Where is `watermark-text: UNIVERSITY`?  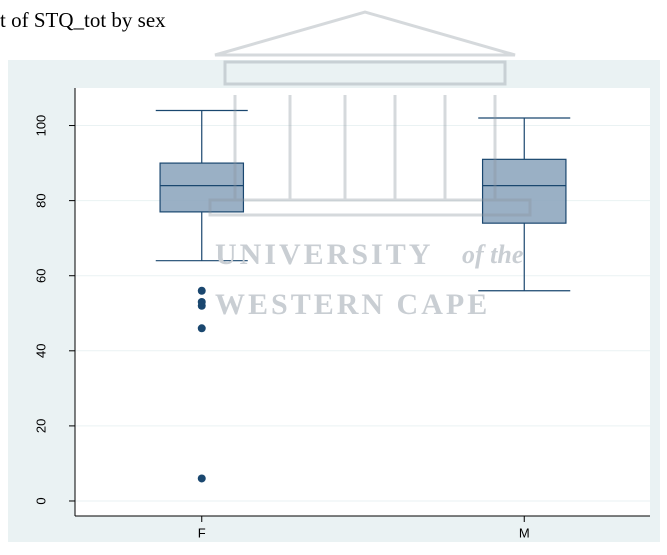
watermark-text: UNIVERSITY is located at coordinates (324, 254).